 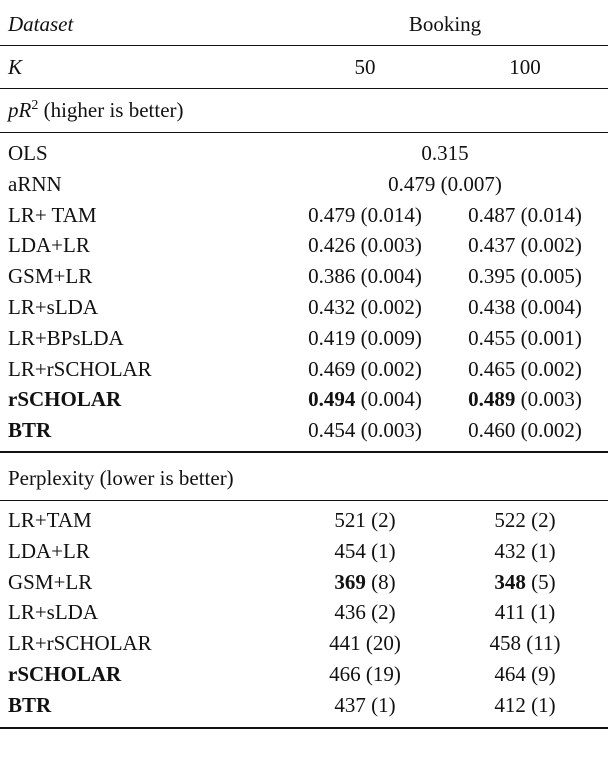 I want to click on cell-value: 521, so click(x=350, y=520).